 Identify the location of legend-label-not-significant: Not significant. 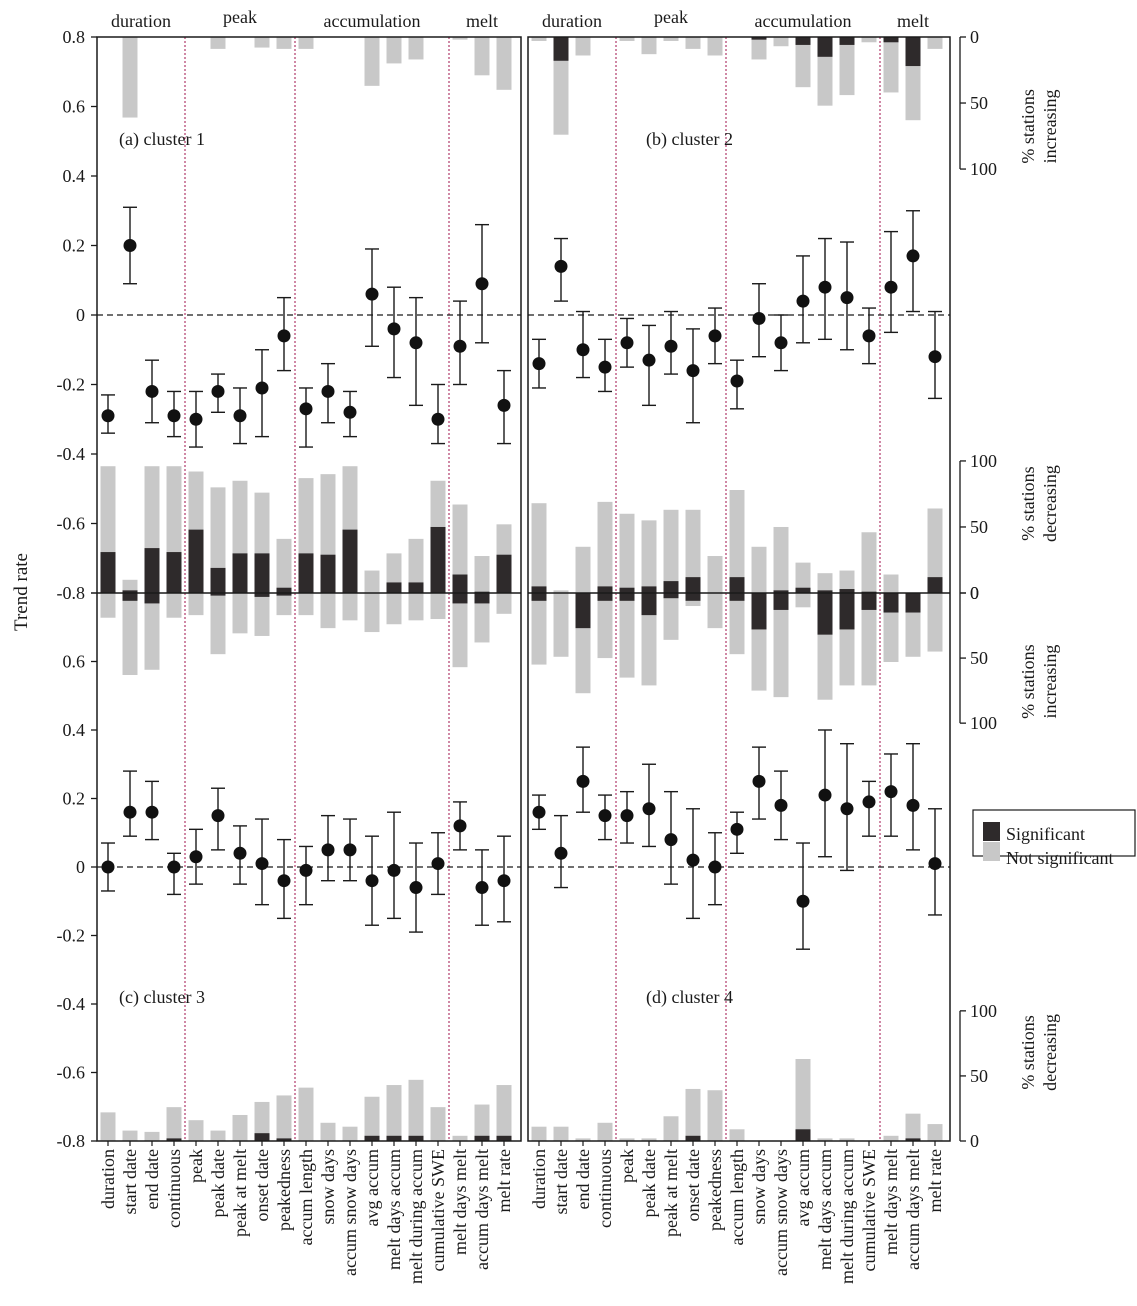
(1059, 858).